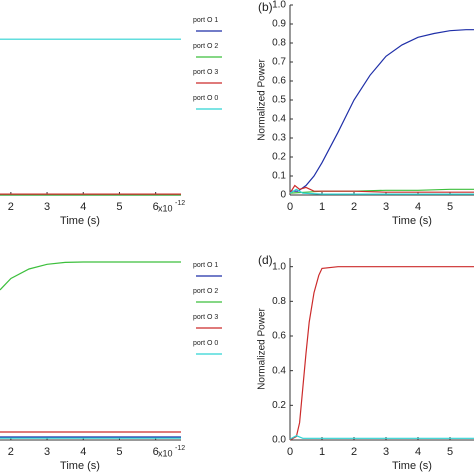 This screenshot has height=474, width=474. I want to click on y-tick-label: 0.9, so click(279, 24).